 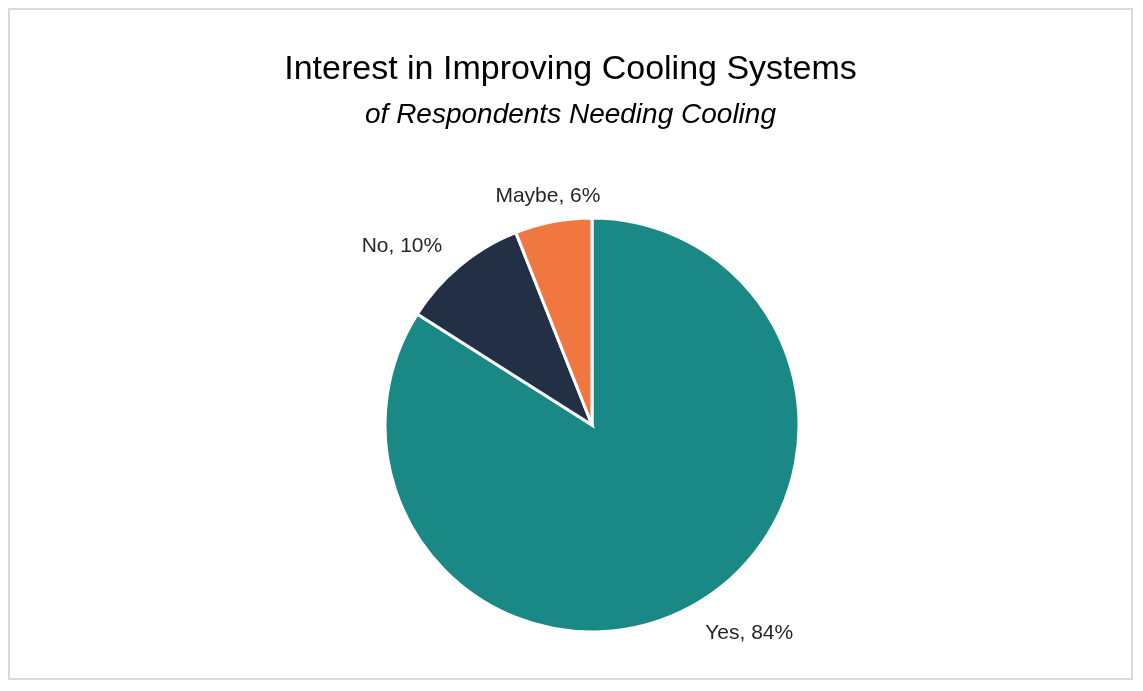 What do you see at coordinates (570, 114) in the screenshot?
I see `chart-subtitle: of Respondents Needing Cooling` at bounding box center [570, 114].